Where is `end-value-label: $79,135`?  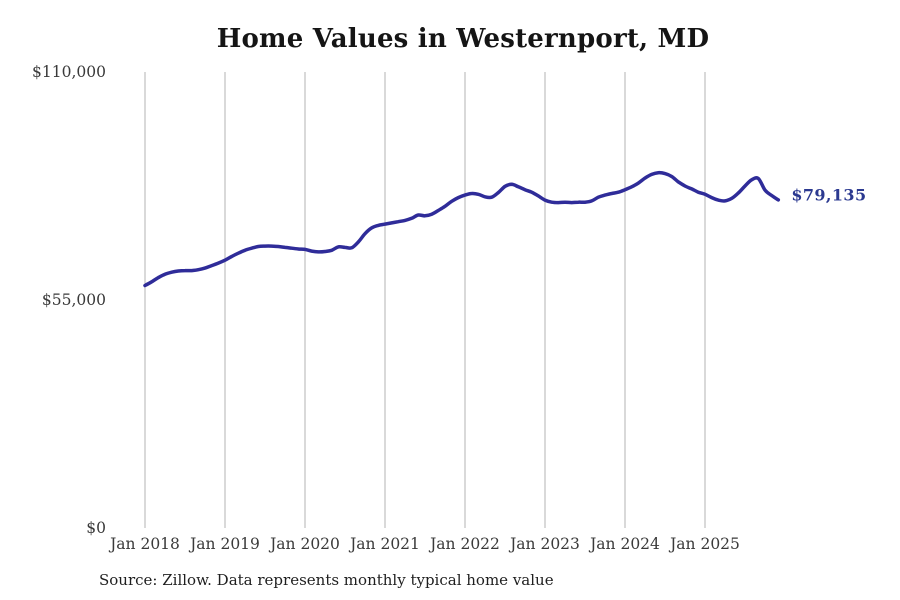
end-value-label: $79,135 is located at coordinates (829, 195).